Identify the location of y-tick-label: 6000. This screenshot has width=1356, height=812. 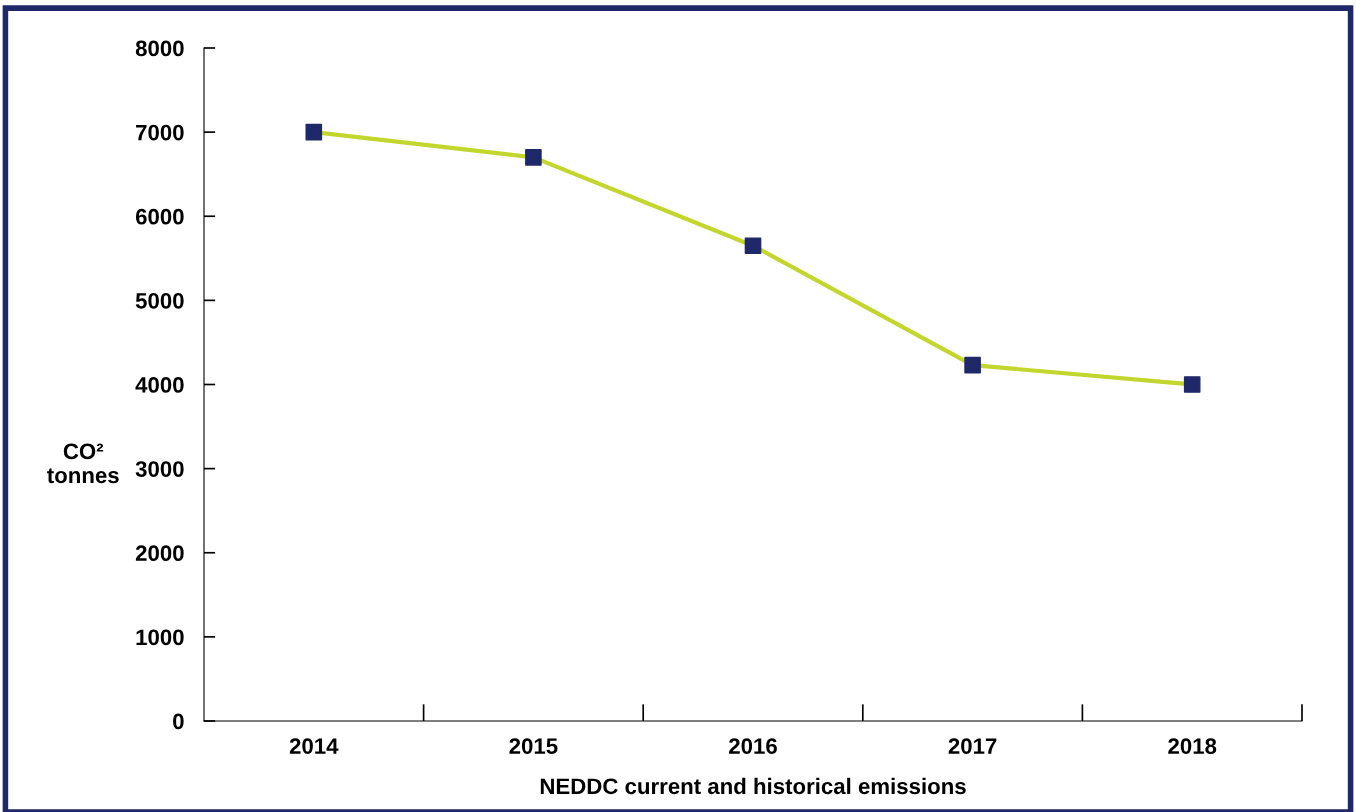
(159, 216).